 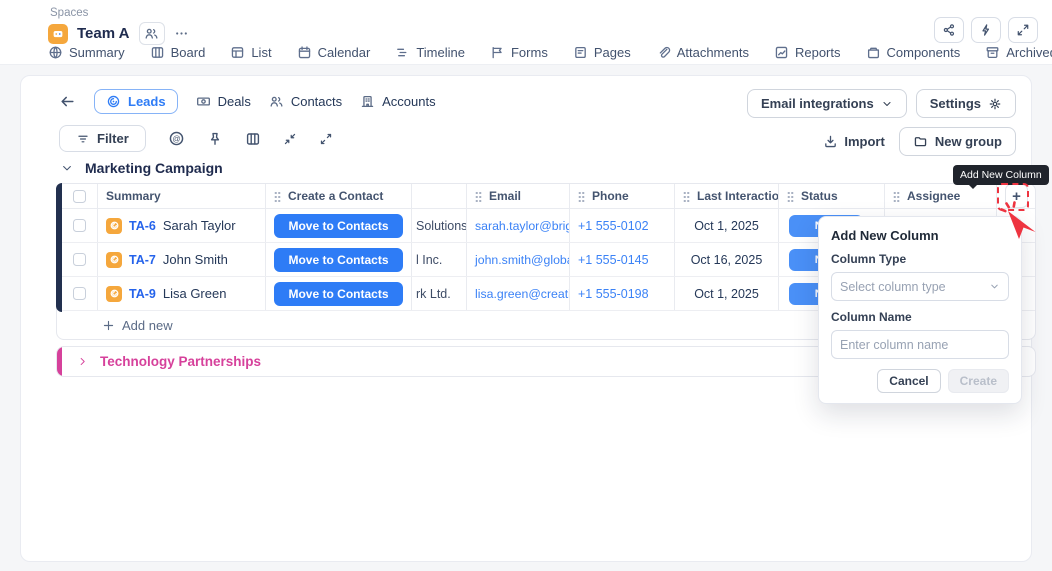 I want to click on more-options-button, so click(x=181, y=33).